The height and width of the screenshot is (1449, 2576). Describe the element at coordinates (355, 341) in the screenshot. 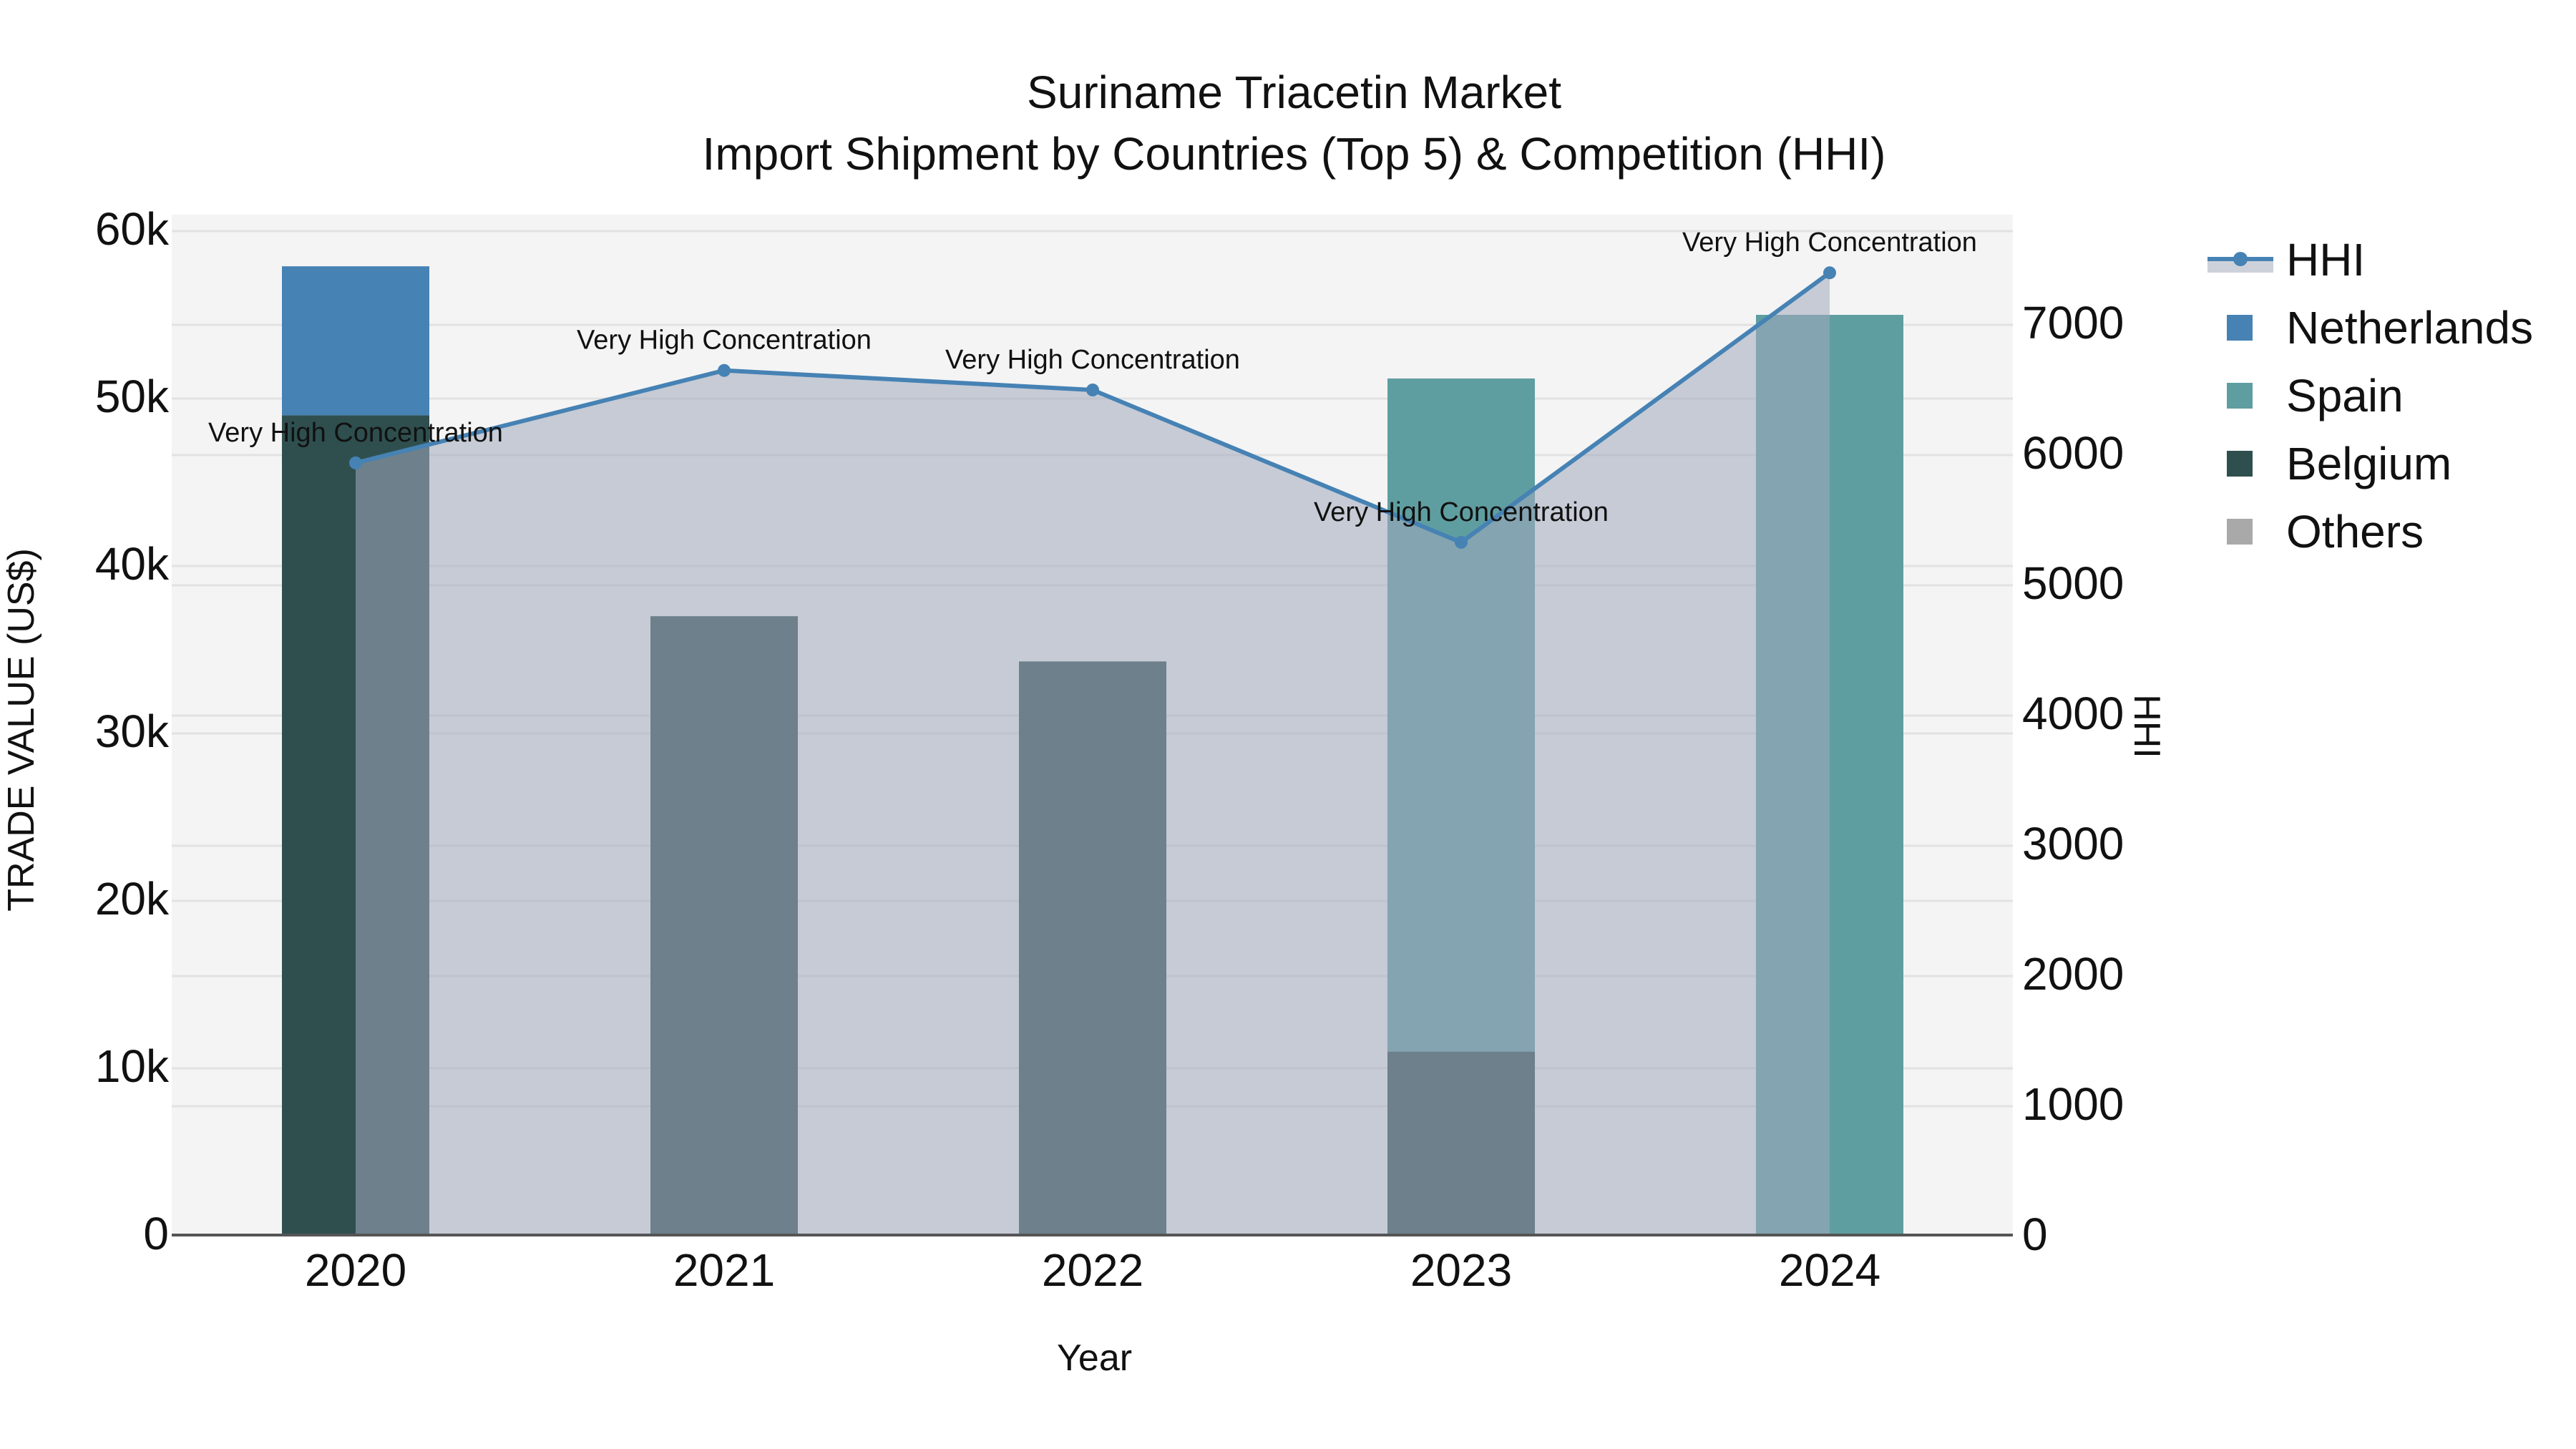

I see `bar-netherlands-2020` at that location.